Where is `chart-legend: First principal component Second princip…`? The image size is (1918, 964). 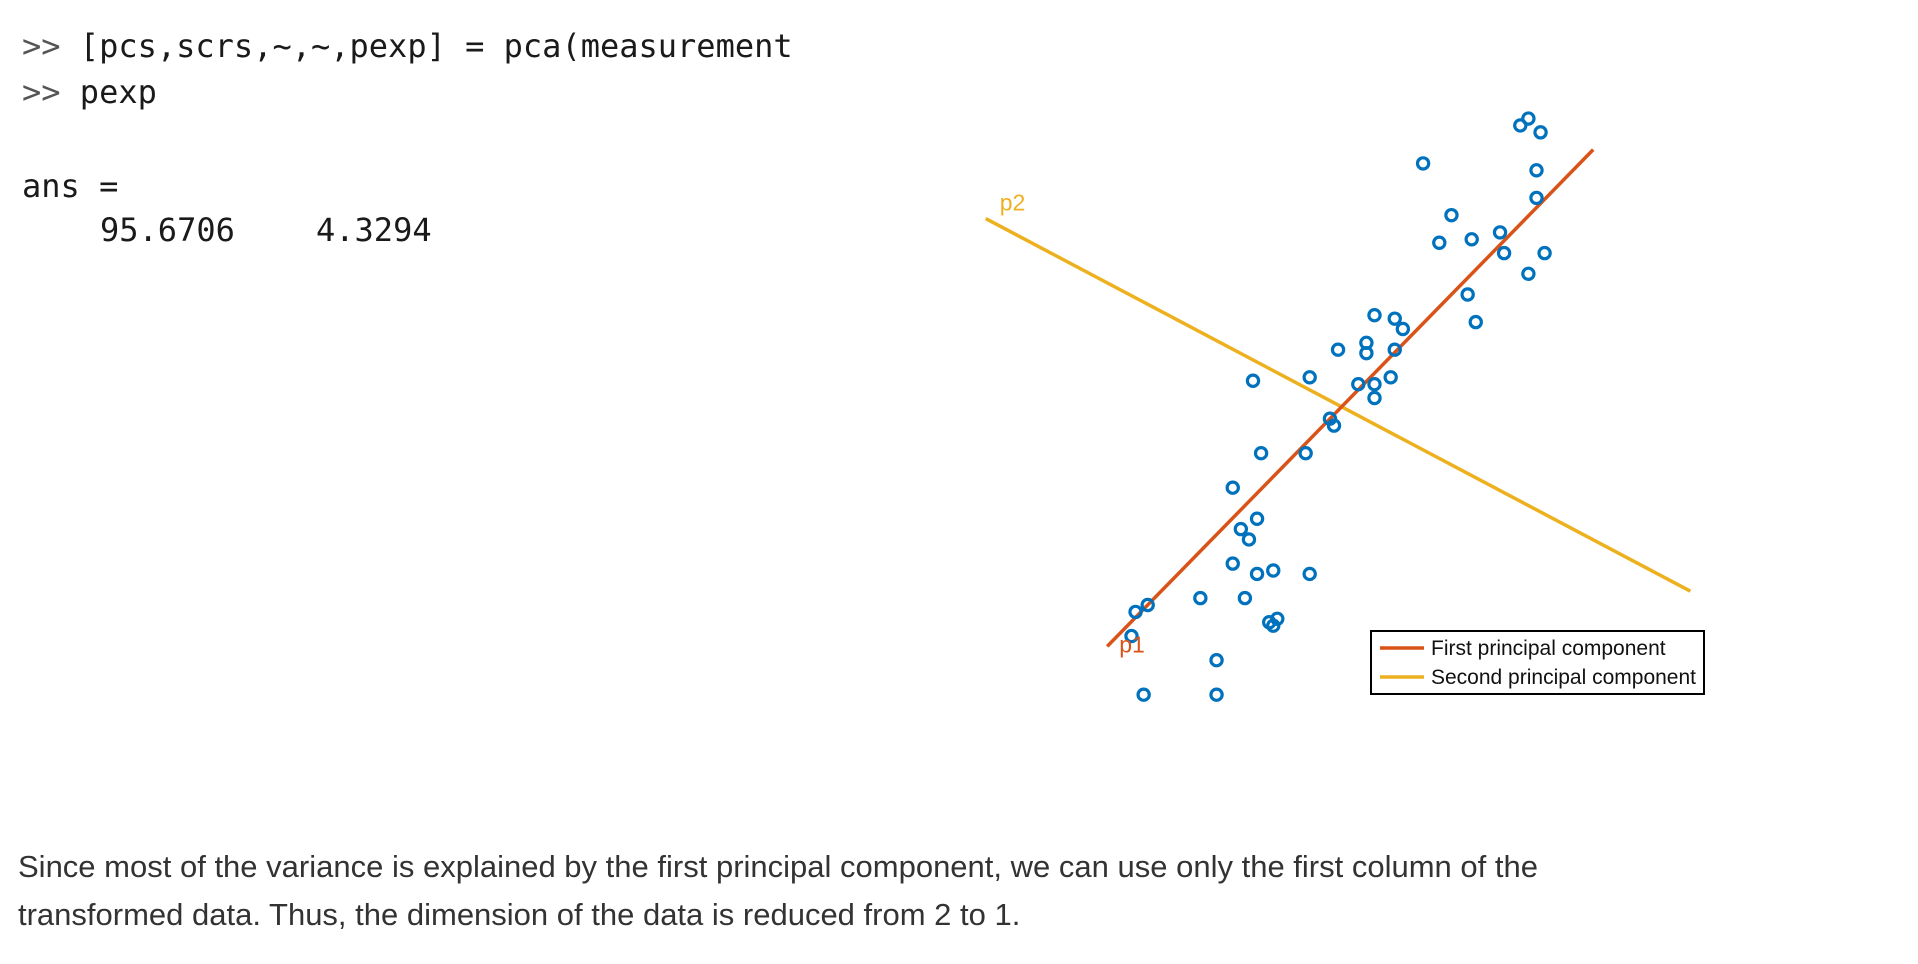
chart-legend: First principal component Second princip… is located at coordinates (1537, 662).